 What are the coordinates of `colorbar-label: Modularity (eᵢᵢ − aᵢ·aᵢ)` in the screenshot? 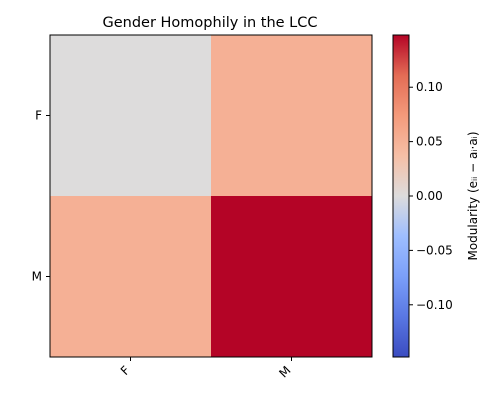 It's located at (473, 195).